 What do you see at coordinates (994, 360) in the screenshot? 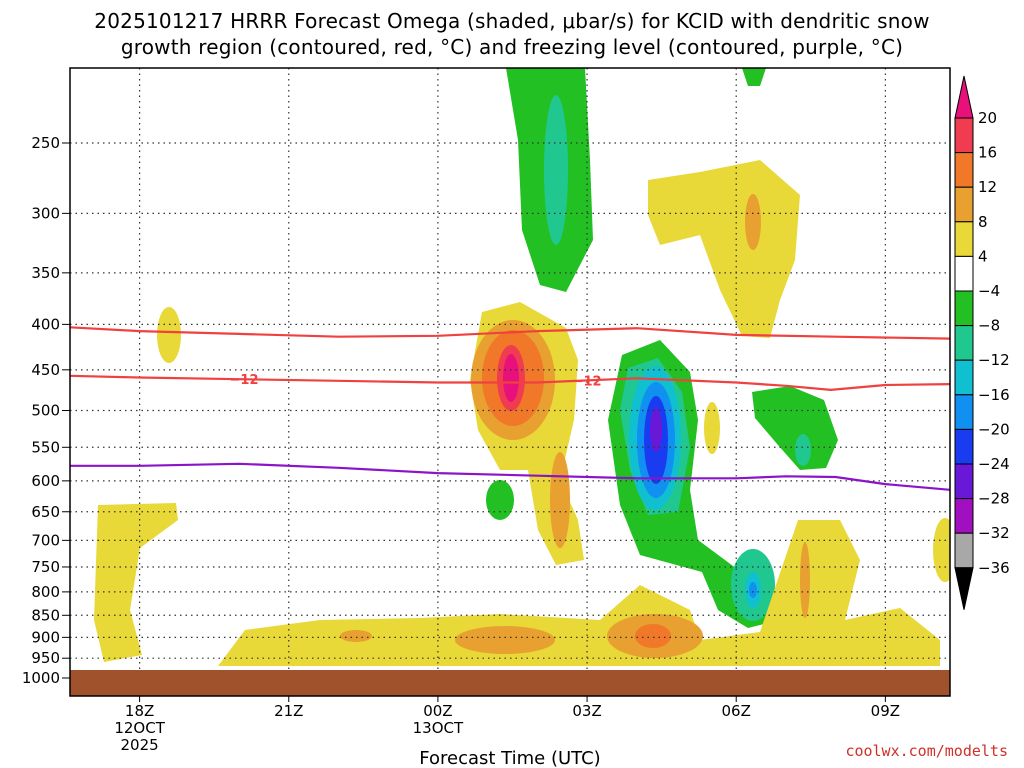
I see `colorbar-label: −12` at bounding box center [994, 360].